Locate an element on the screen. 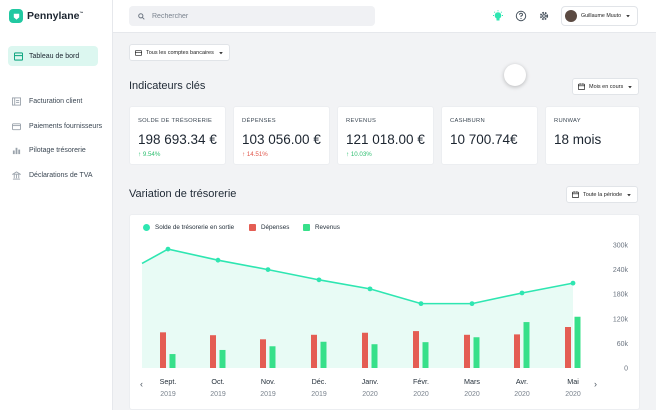 This screenshot has width=656, height=410. kpi-label: Runway is located at coordinates (567, 121).